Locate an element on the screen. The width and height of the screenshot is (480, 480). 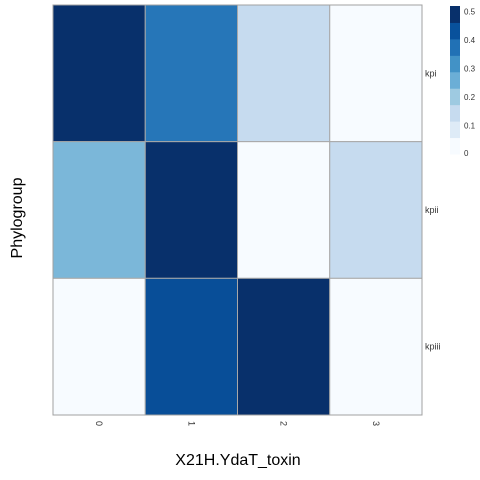
x-tick-label: 3 is located at coordinates (376, 423).